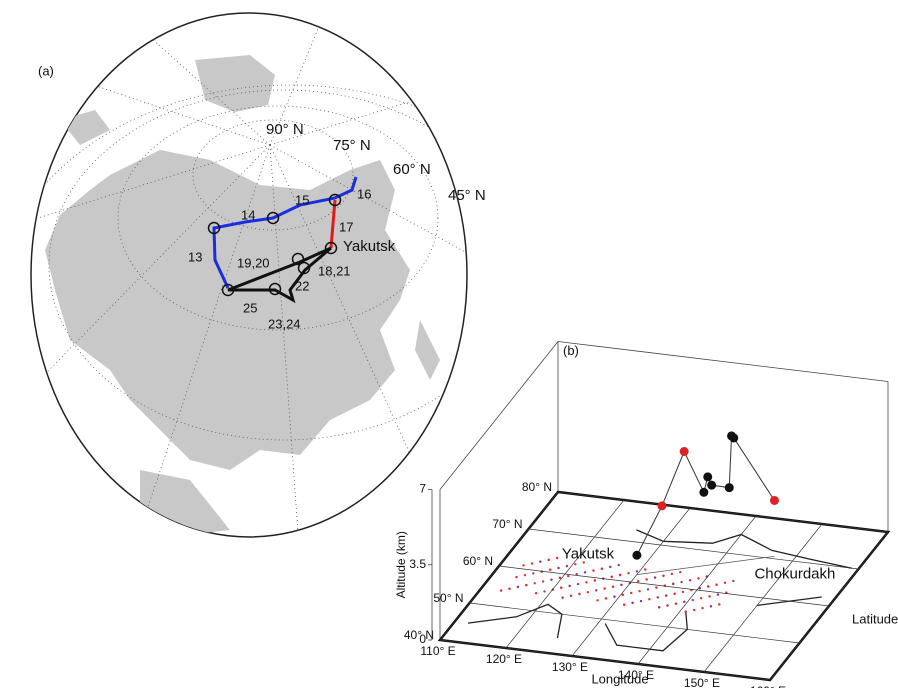  Describe the element at coordinates (702, 682) in the screenshot. I see `x-tick-label: 150° E` at that location.